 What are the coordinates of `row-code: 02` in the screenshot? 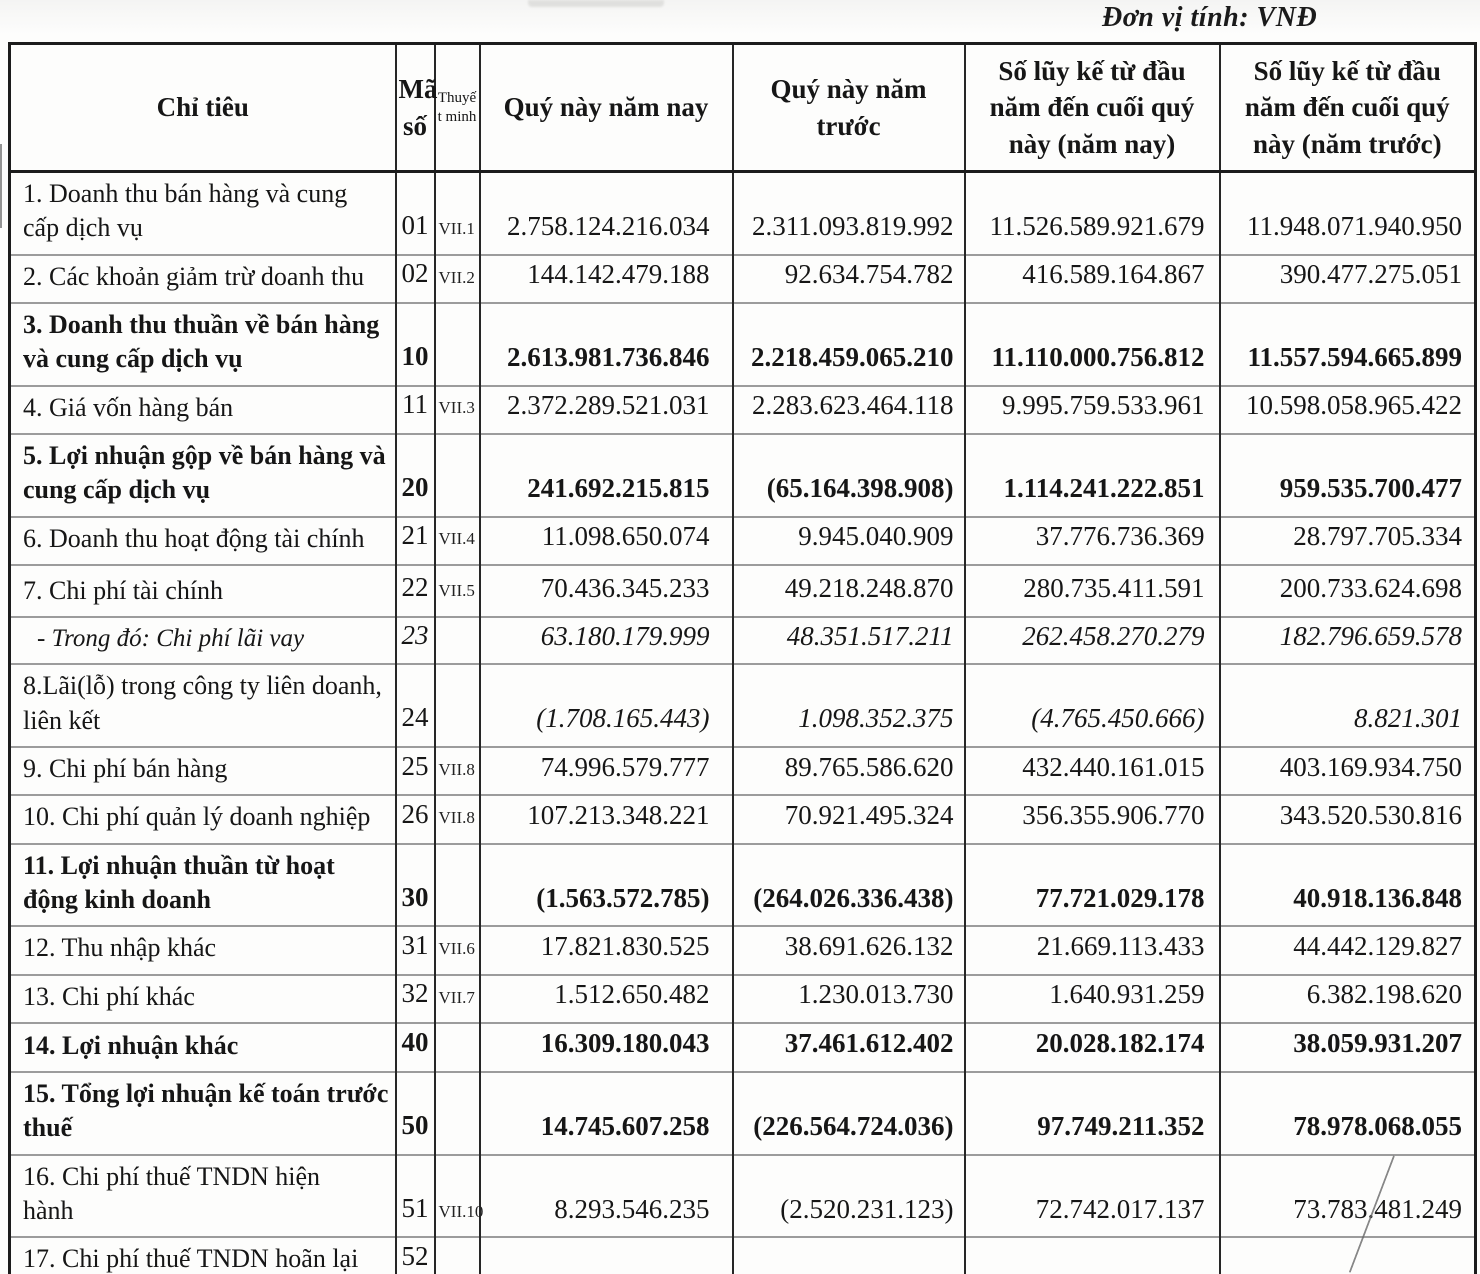 It's located at (415, 278).